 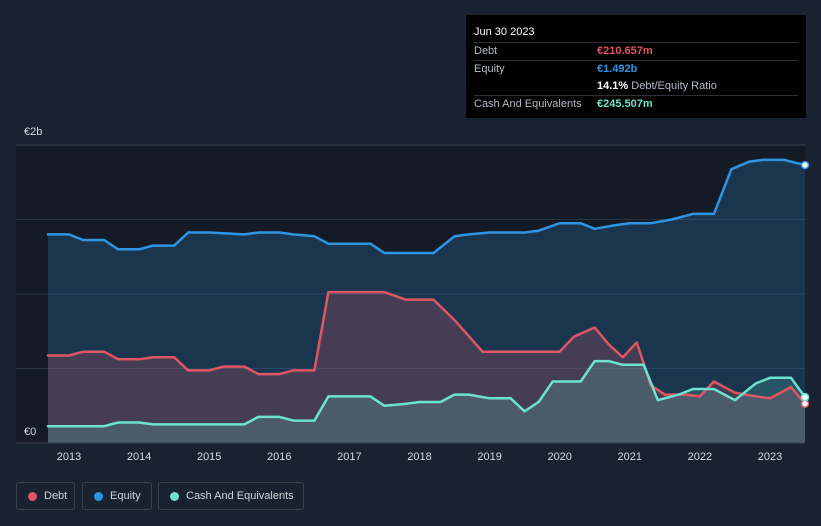 What do you see at coordinates (426, 393) in the screenshot?
I see `cash-line` at bounding box center [426, 393].